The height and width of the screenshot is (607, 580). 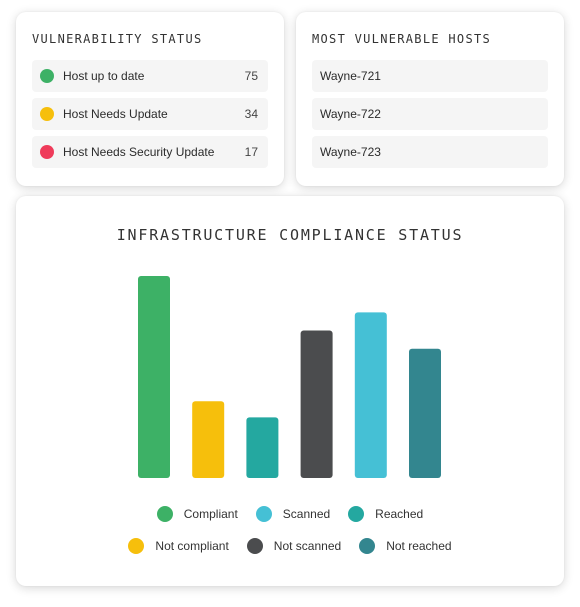 I want to click on vulnerability-status-title: VULNERABILITY STATUS, so click(x=117, y=39).